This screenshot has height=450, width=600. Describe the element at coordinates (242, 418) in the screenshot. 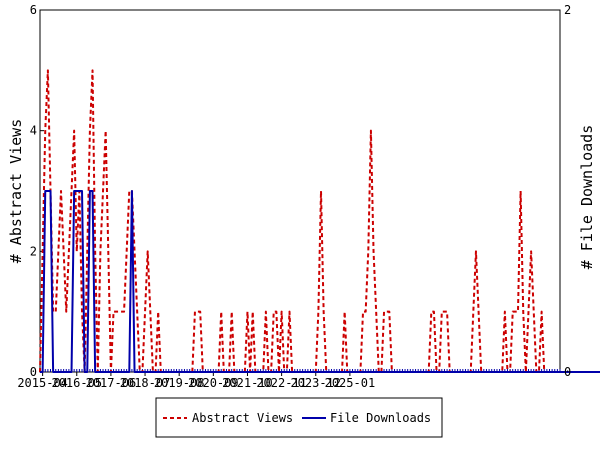

I see `legend-label-abstract-views: Abstract Views` at that location.